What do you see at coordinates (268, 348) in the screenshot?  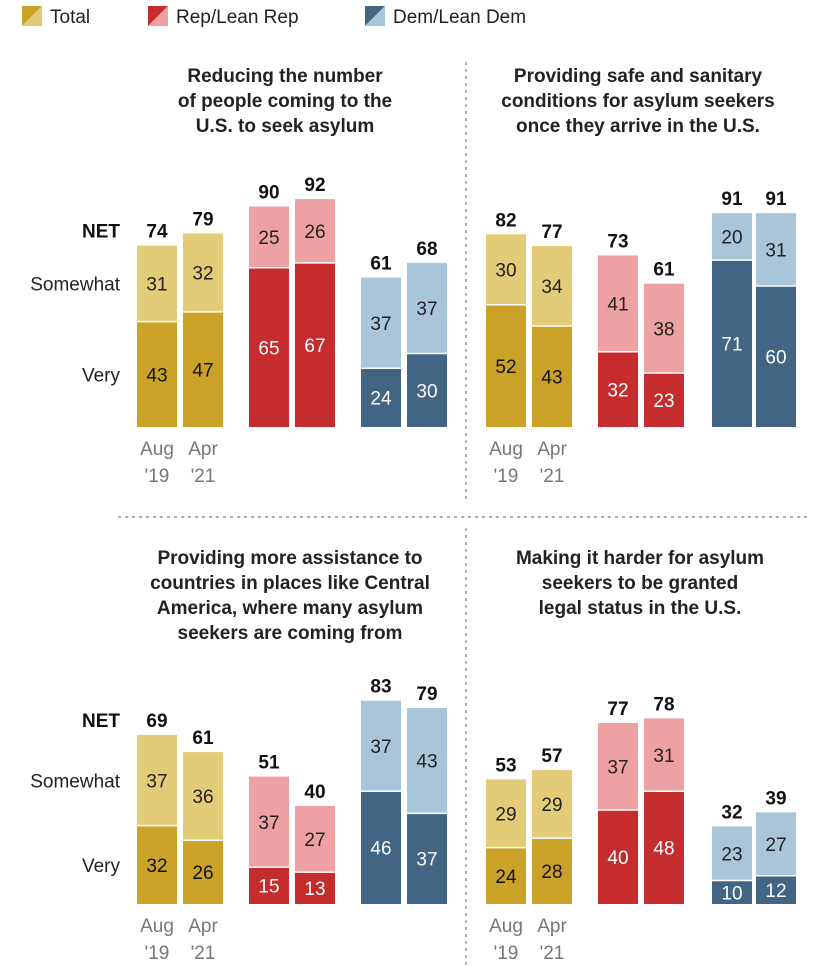 I see `label-very: 65` at bounding box center [268, 348].